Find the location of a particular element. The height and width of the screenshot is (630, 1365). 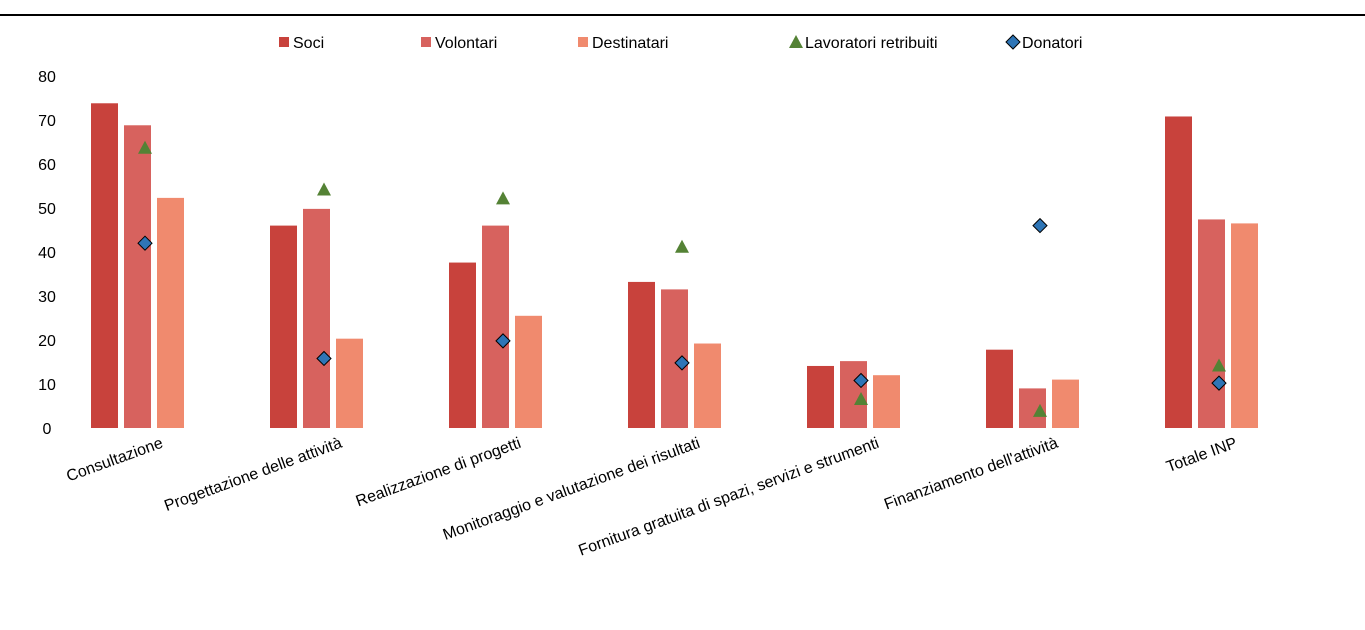

y-tick-label: 20 is located at coordinates (47, 341).